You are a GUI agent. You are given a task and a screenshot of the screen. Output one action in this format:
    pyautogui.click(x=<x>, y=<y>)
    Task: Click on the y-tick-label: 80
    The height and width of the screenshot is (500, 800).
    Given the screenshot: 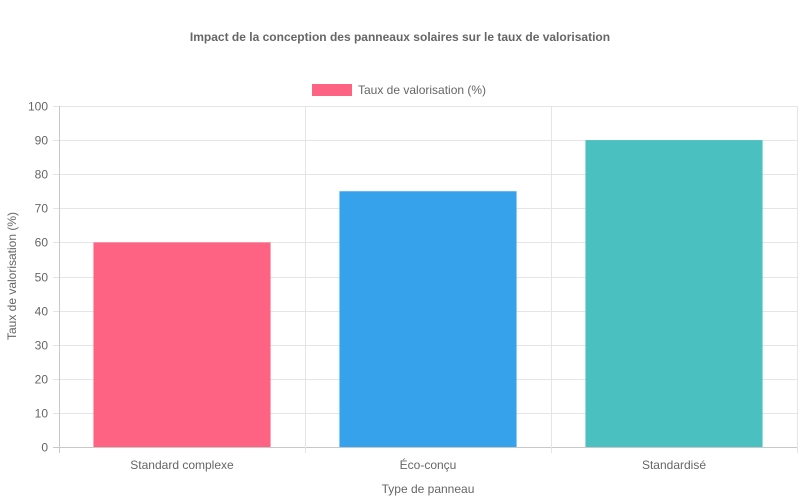 What is the action you would take?
    pyautogui.click(x=42, y=175)
    